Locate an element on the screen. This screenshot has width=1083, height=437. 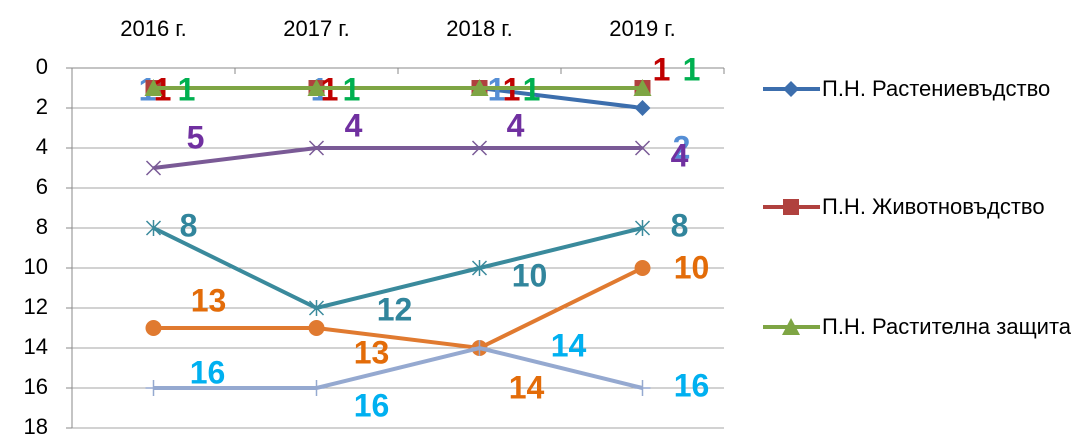
data-label: 2 is located at coordinates (682, 147).